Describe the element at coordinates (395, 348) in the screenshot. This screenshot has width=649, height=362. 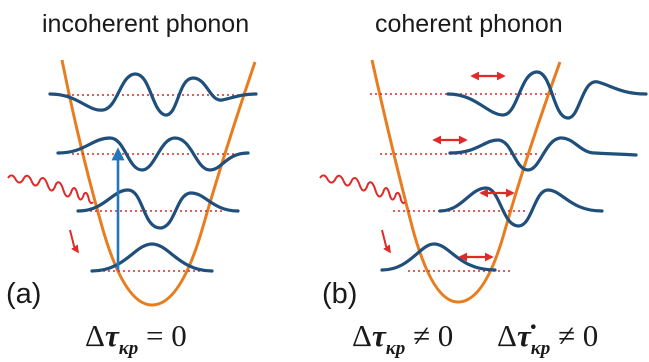
I see `equation-b1-subscript: κp` at that location.